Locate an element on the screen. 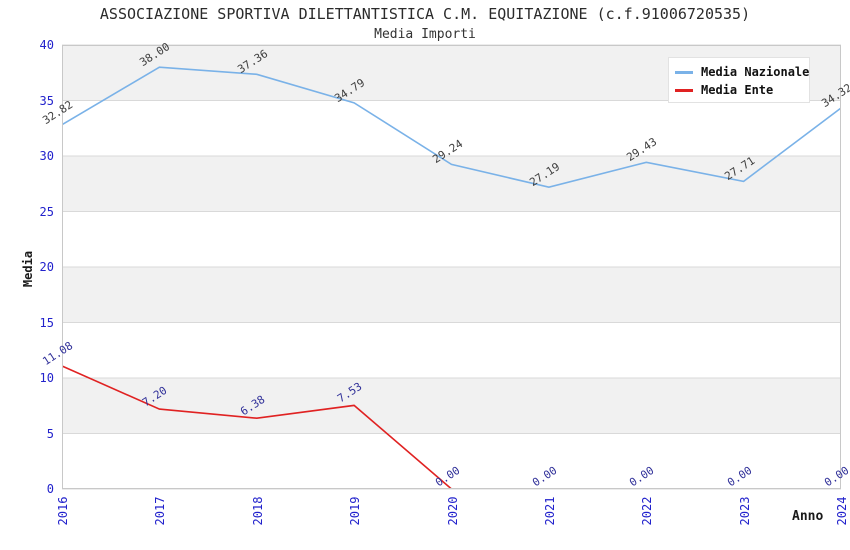  y-tick-label: 10 is located at coordinates (46, 378).